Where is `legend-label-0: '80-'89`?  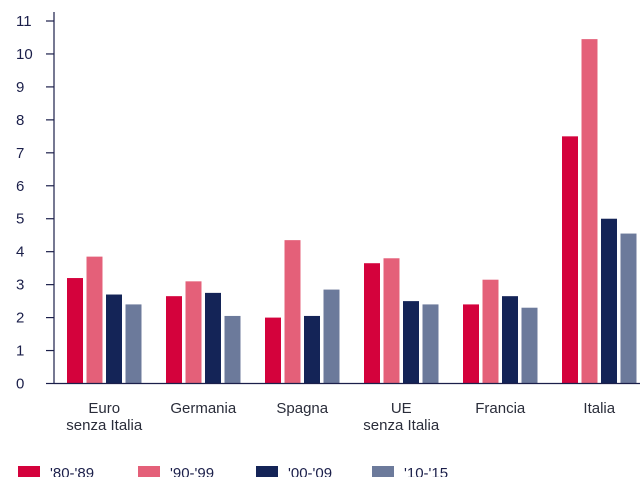 legend-label-0: '80-'89 is located at coordinates (72, 471).